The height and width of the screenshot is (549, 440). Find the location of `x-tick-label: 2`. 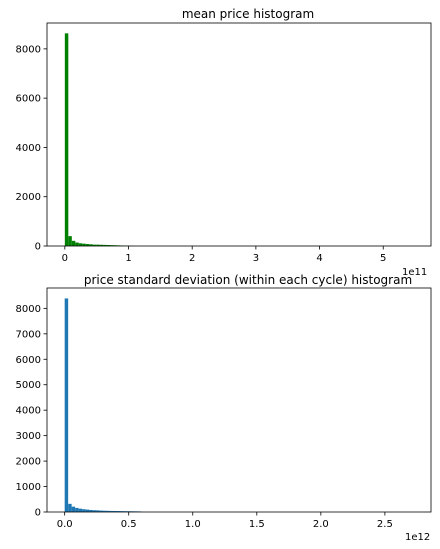

x-tick-label: 2 is located at coordinates (192, 258).